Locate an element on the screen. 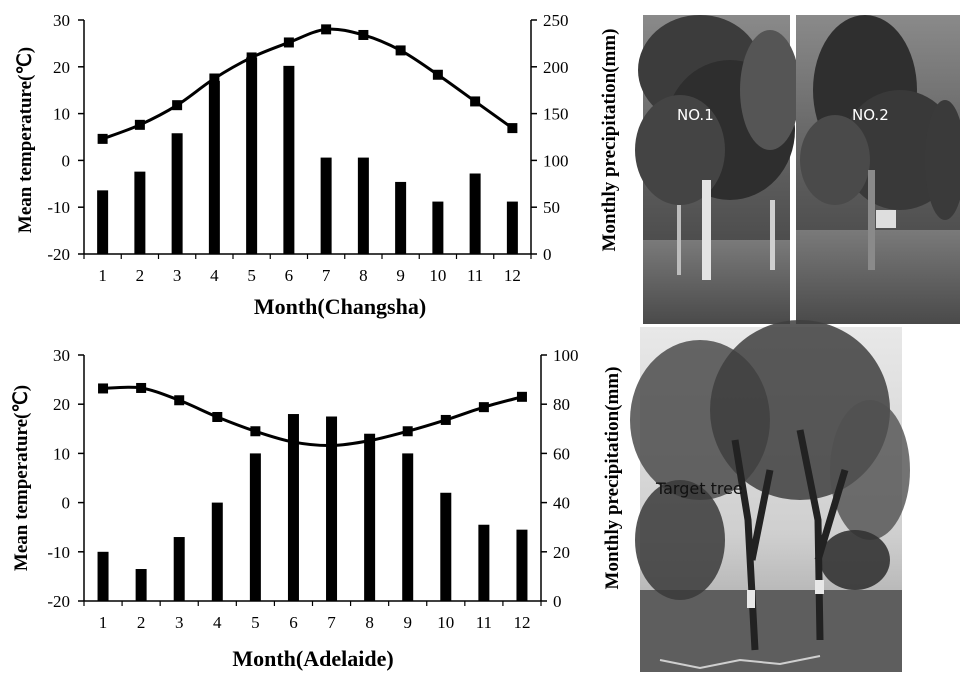  x-axis-title: Month(Changsha) is located at coordinates (340, 306).